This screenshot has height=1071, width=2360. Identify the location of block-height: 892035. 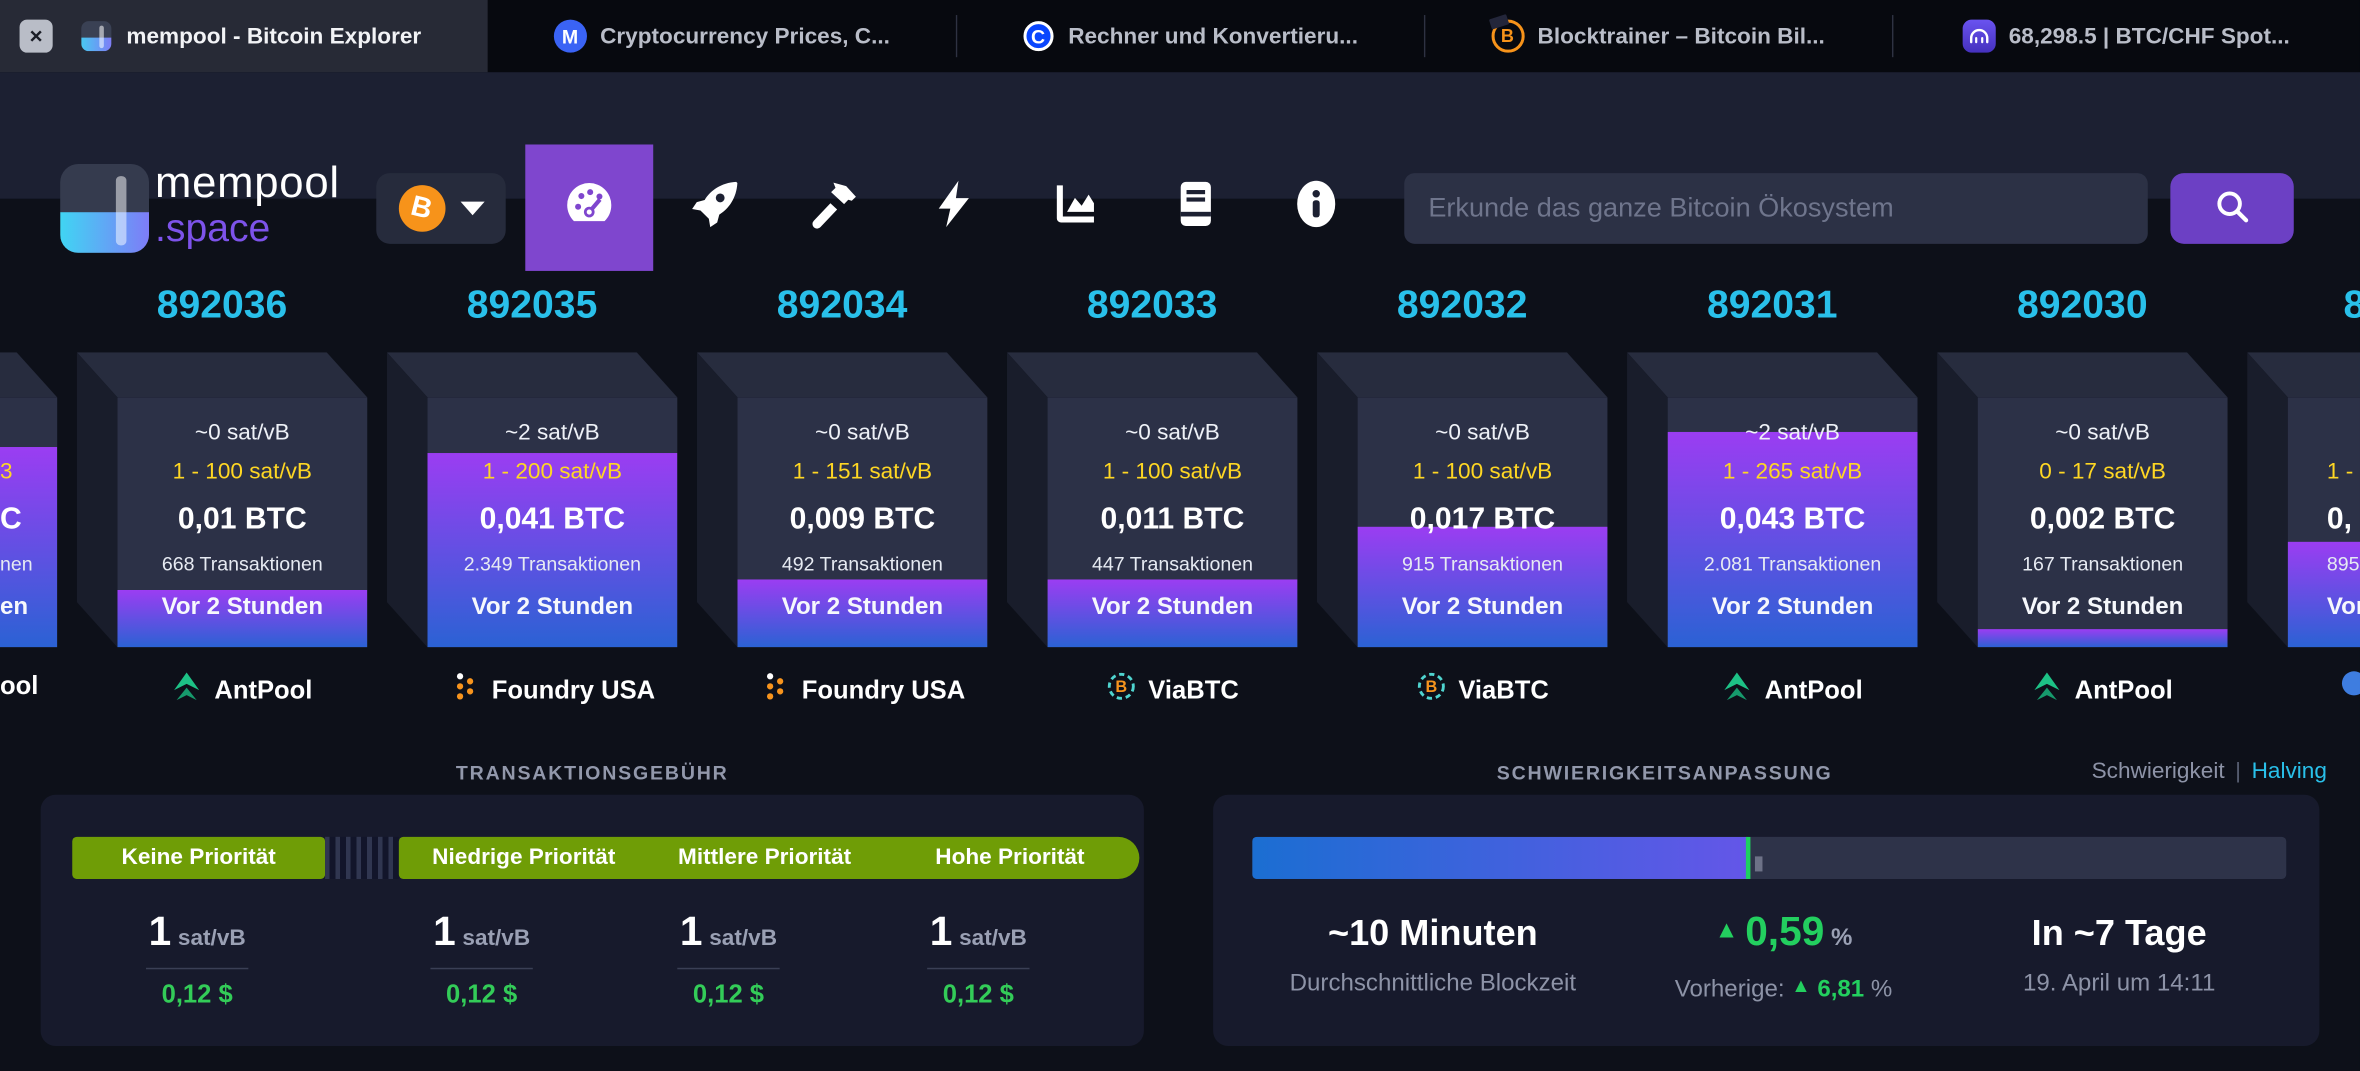
(532, 304).